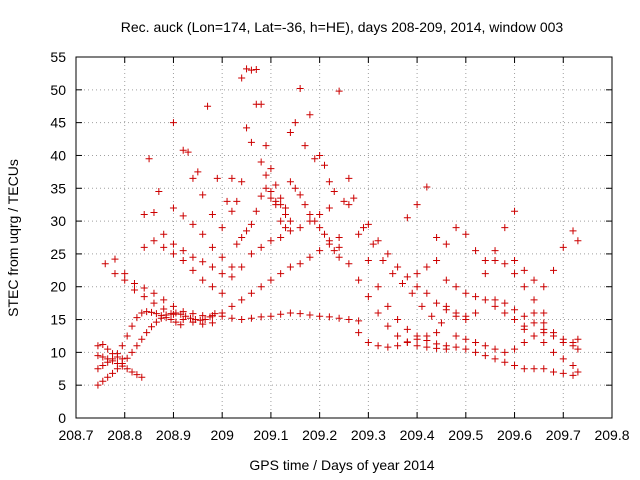 The width and height of the screenshot is (640, 480). What do you see at coordinates (62, 385) in the screenshot?
I see `y-tick-label: 5` at bounding box center [62, 385].